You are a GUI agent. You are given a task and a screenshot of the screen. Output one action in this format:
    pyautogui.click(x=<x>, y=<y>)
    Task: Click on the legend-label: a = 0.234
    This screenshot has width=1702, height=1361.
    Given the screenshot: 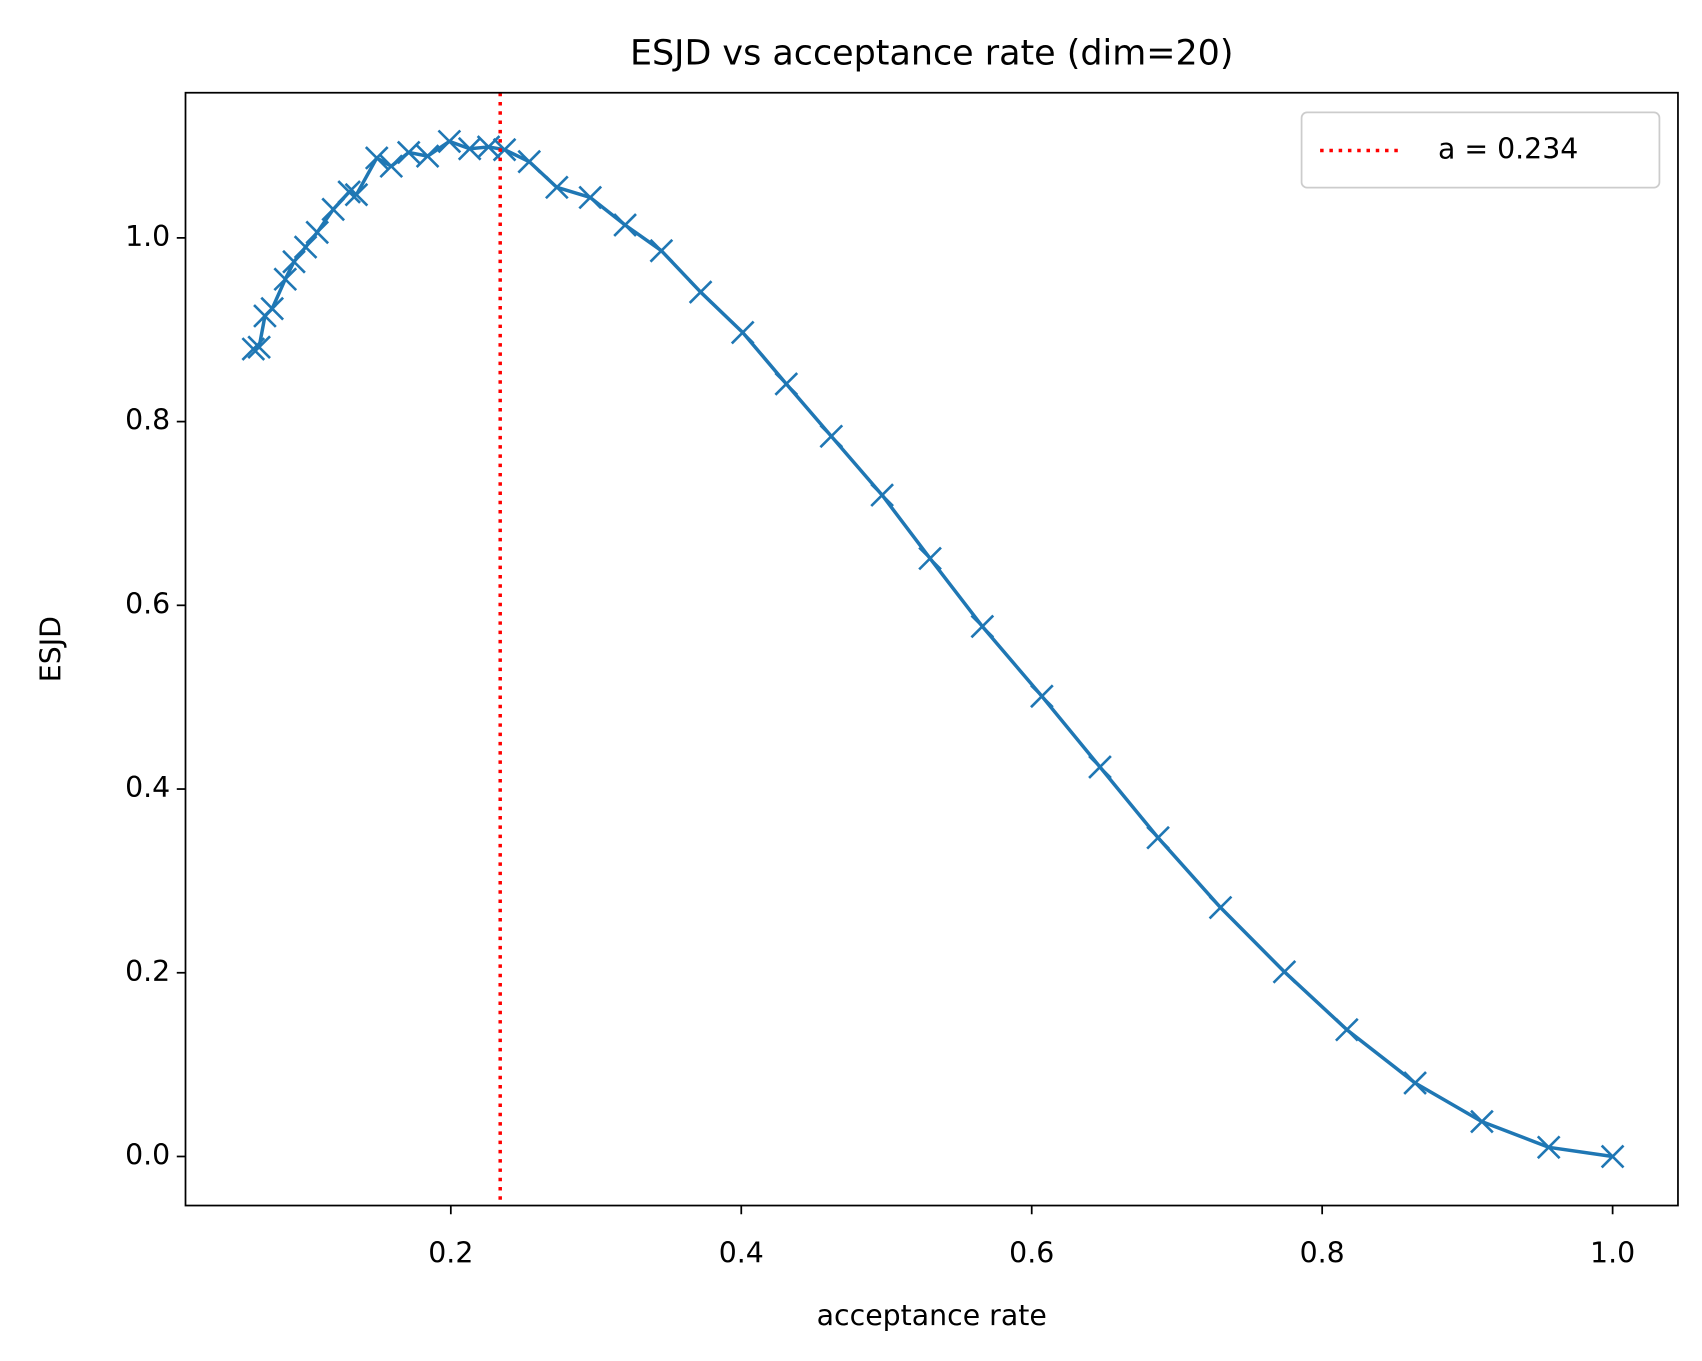 What is the action you would take?
    pyautogui.click(x=1508, y=149)
    